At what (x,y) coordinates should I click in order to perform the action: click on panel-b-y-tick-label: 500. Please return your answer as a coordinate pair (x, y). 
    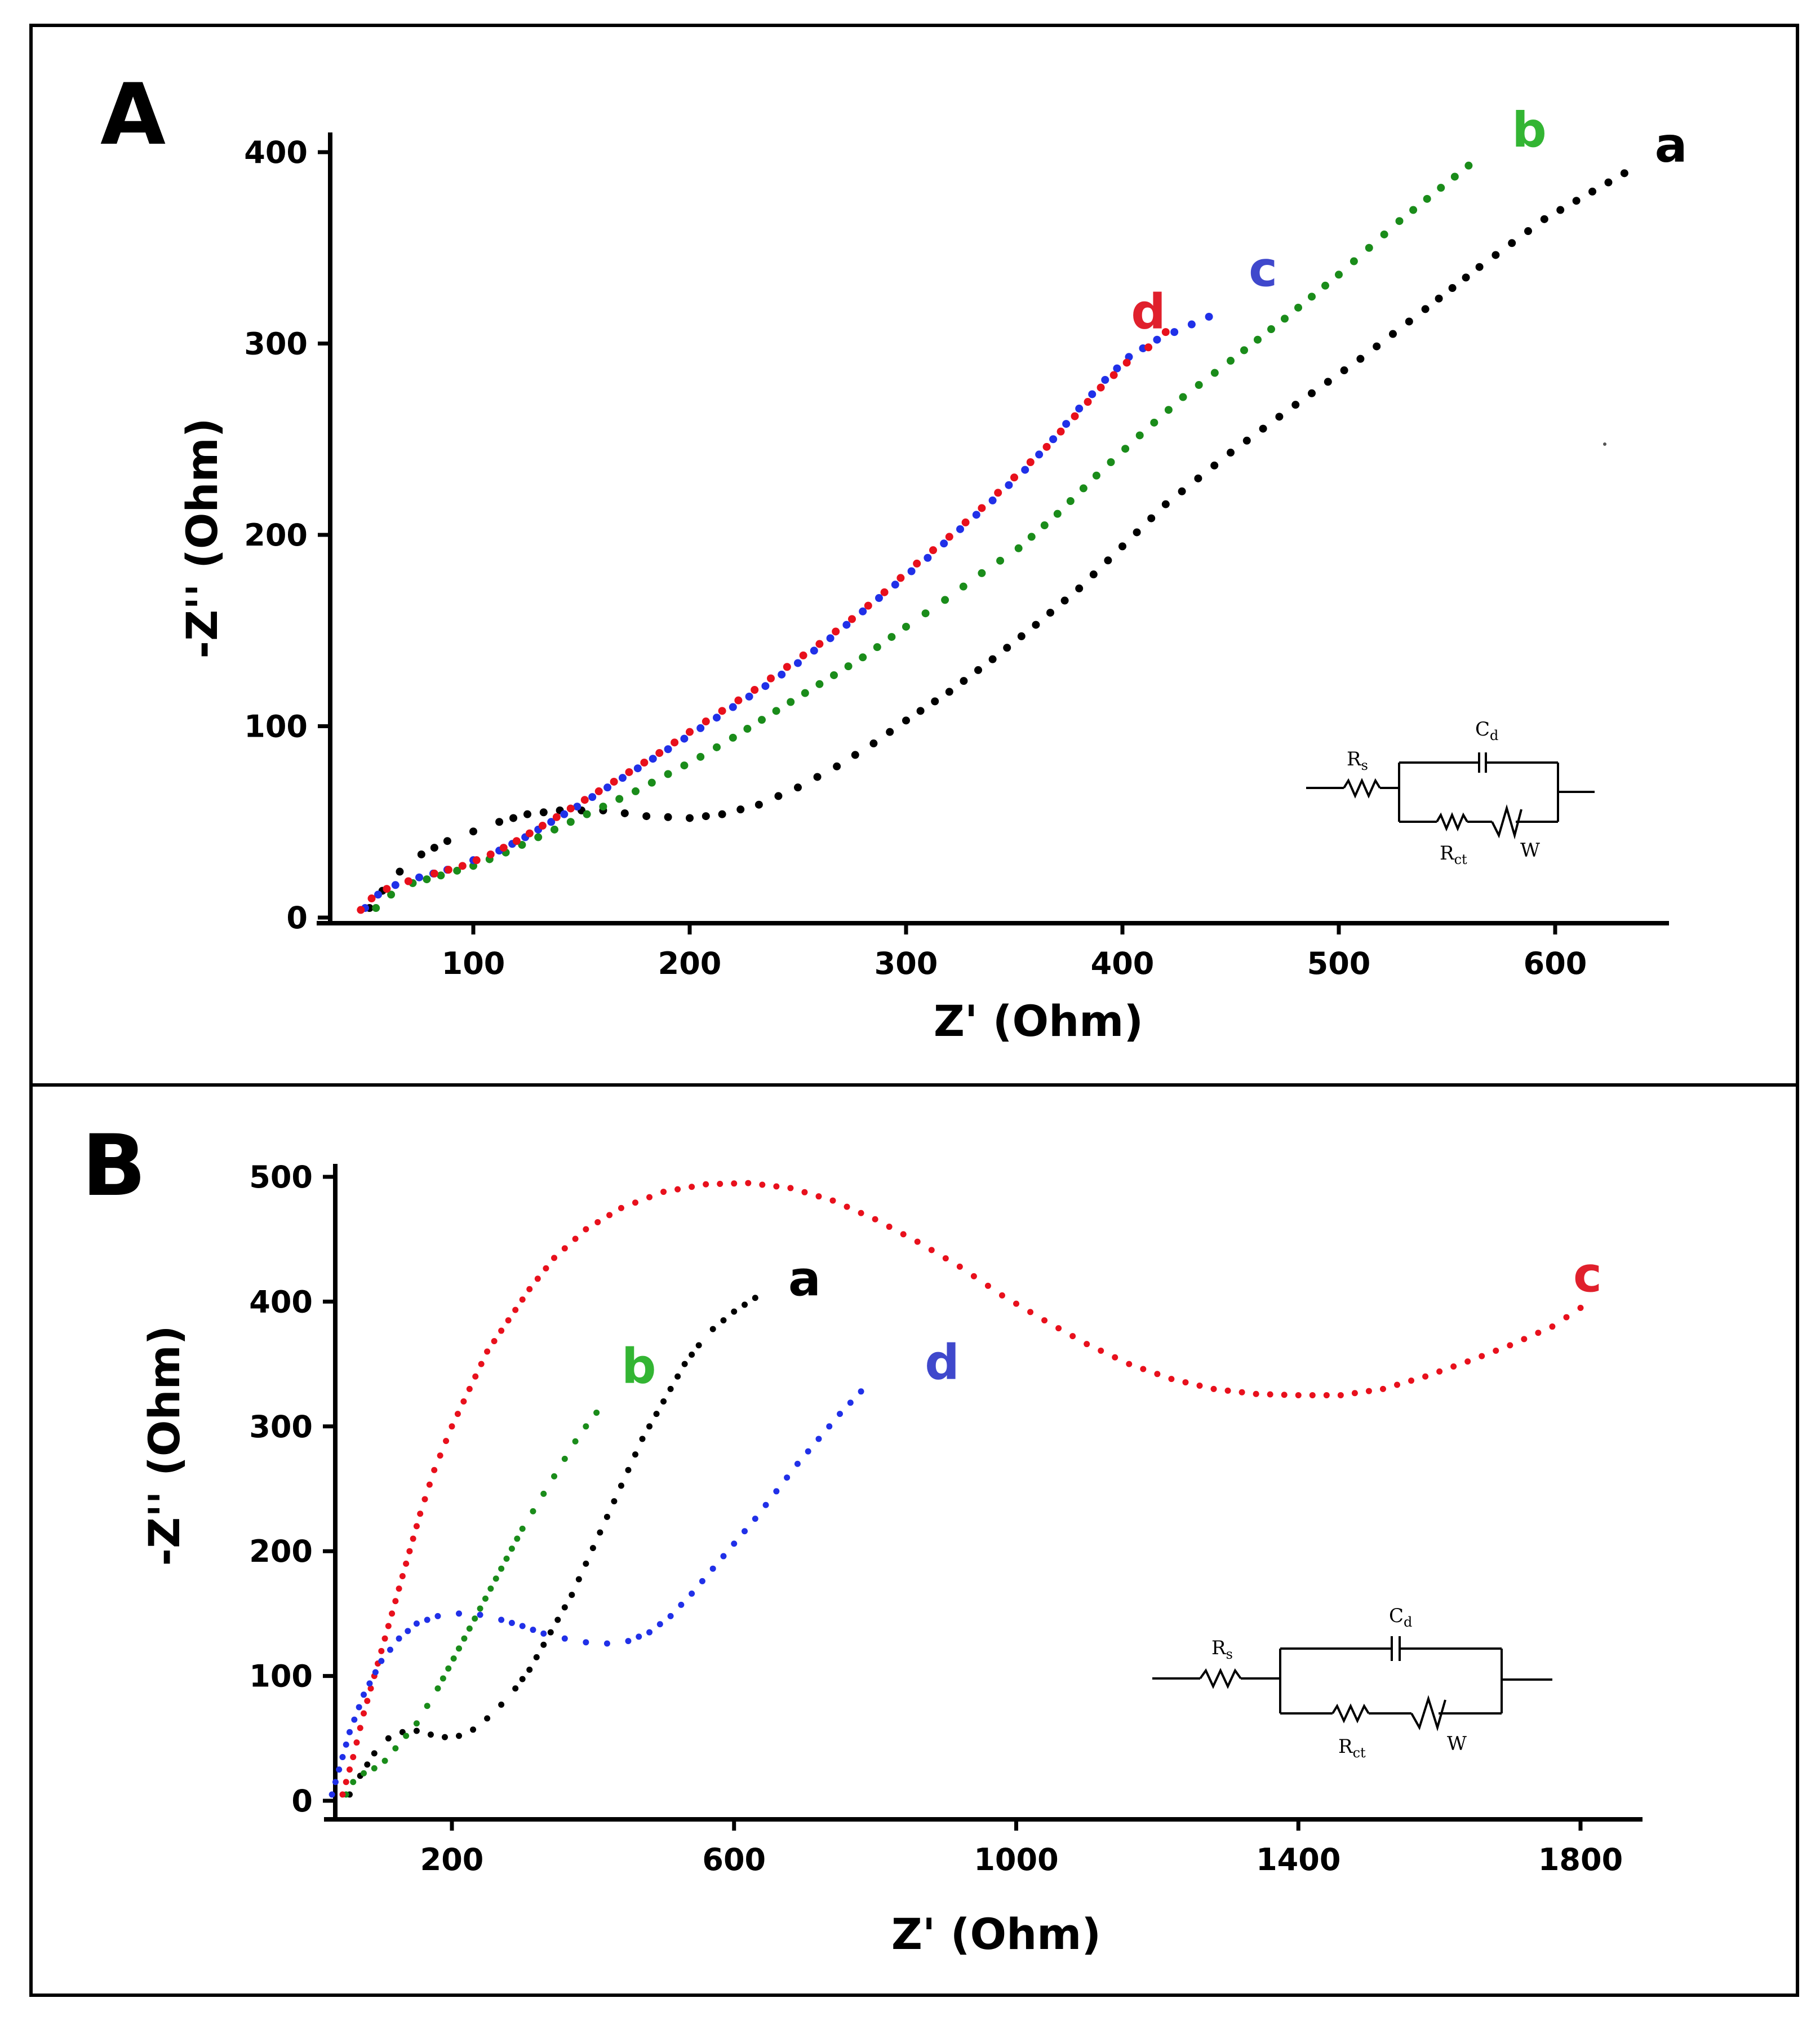
    Looking at the image, I should click on (281, 1177).